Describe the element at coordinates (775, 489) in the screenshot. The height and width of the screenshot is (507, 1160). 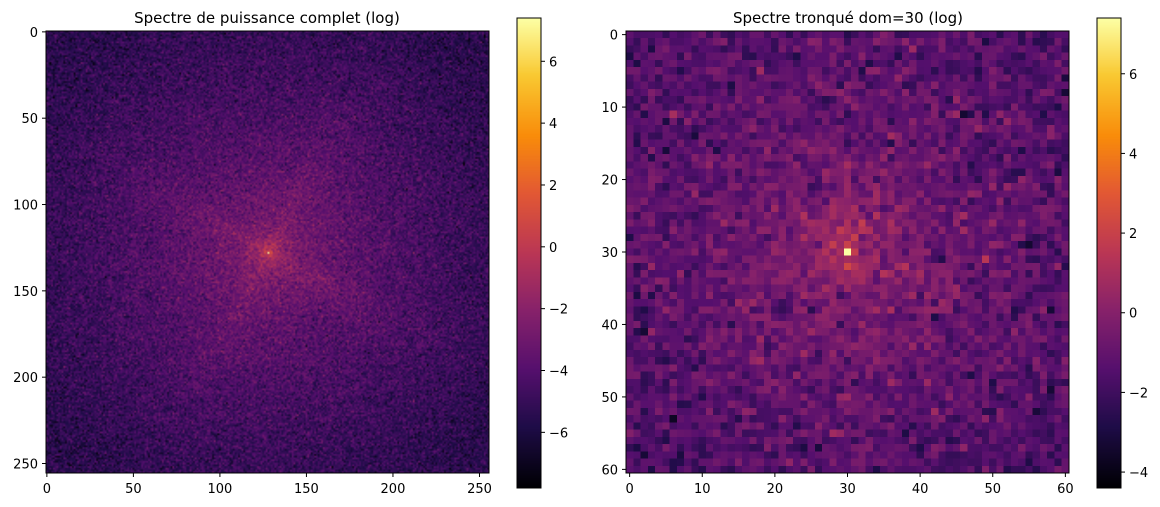
I see `x-tick-label: 20` at that location.